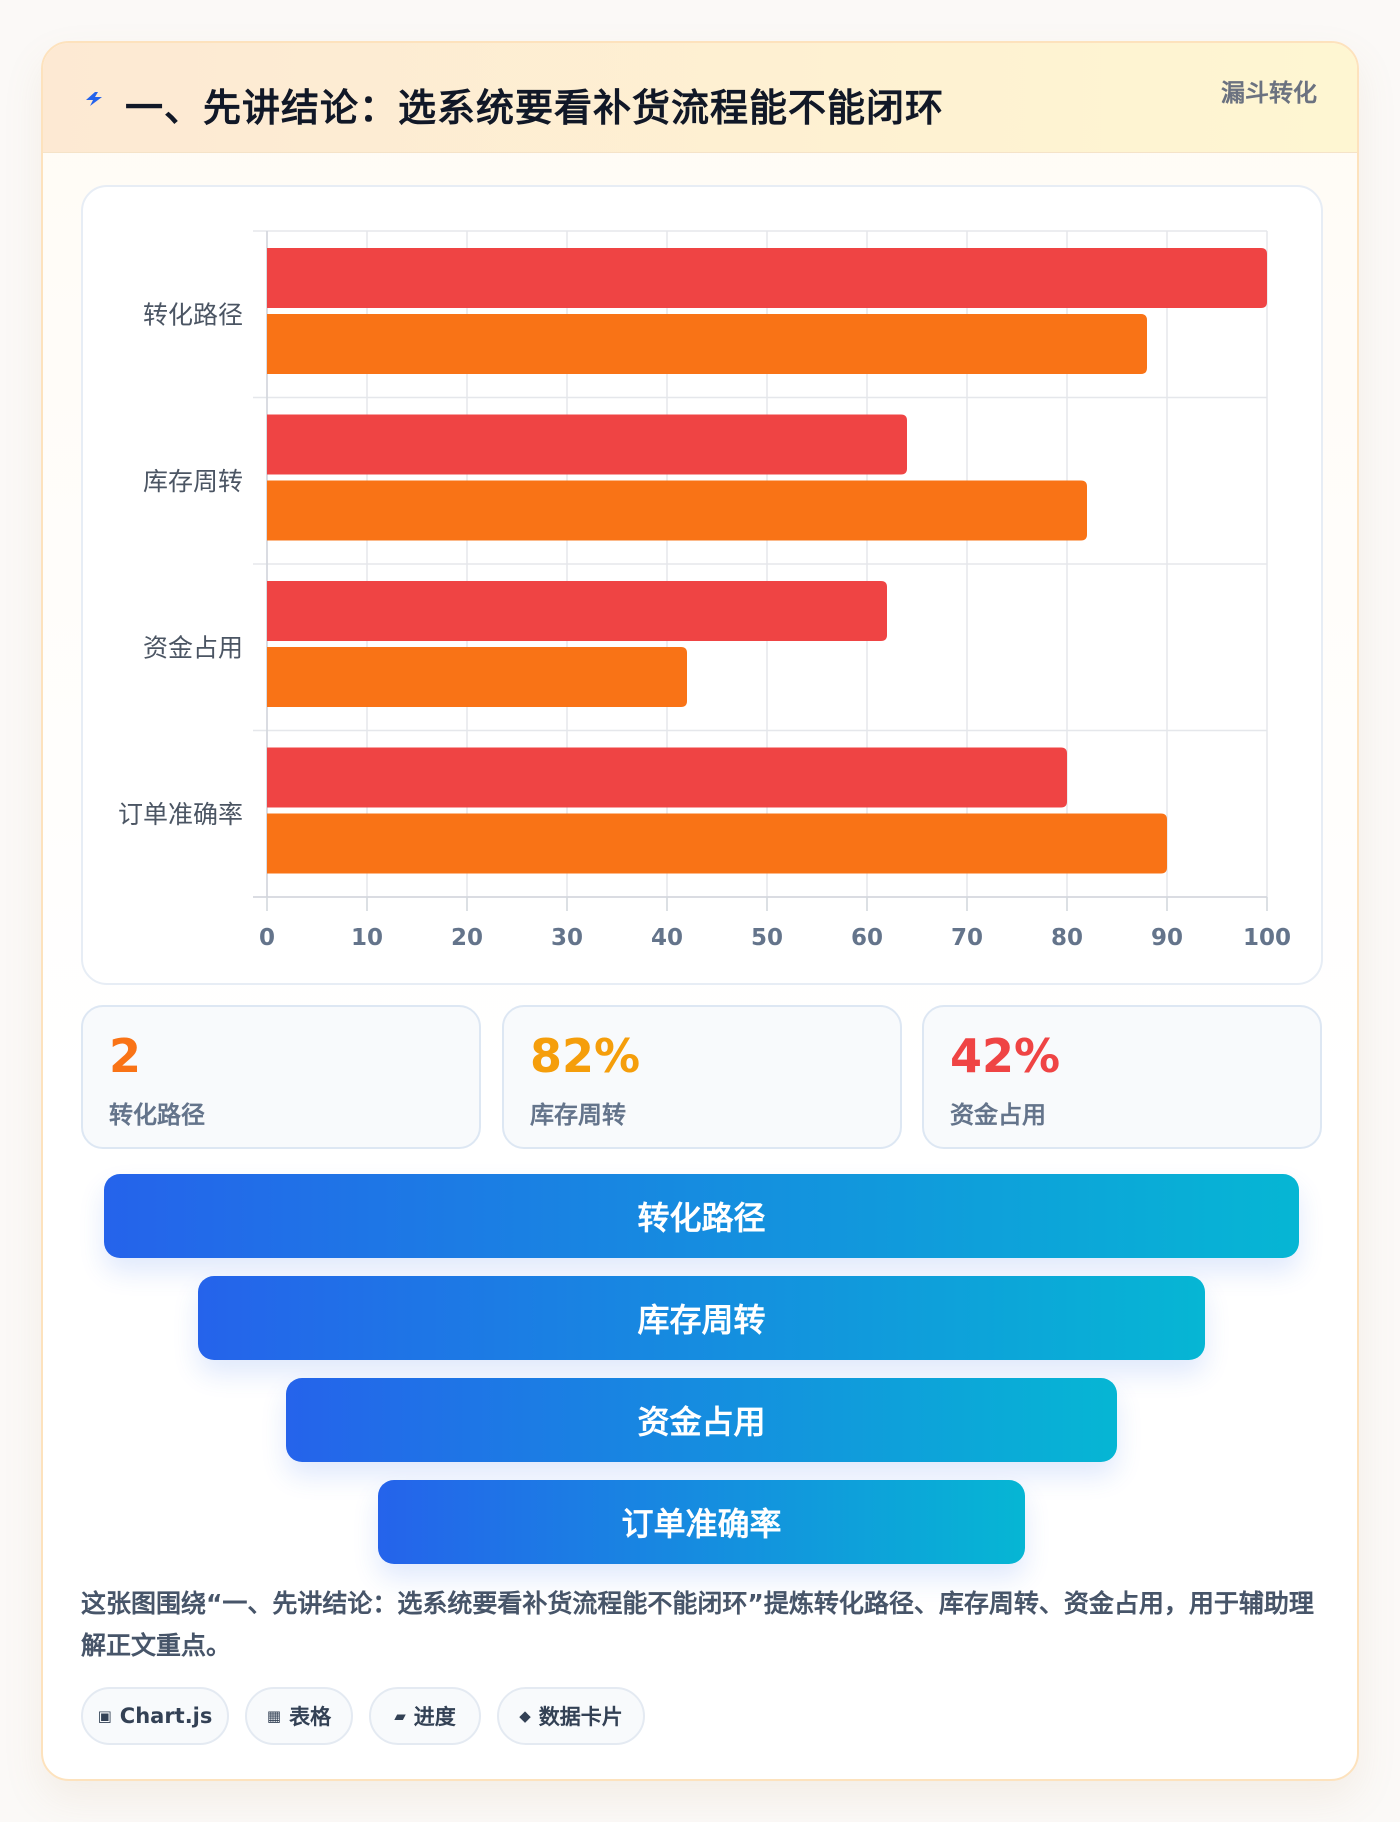  I want to click on page-title: 一、先讲结论：选系统要看补货流程能不能闭环, so click(535, 108).